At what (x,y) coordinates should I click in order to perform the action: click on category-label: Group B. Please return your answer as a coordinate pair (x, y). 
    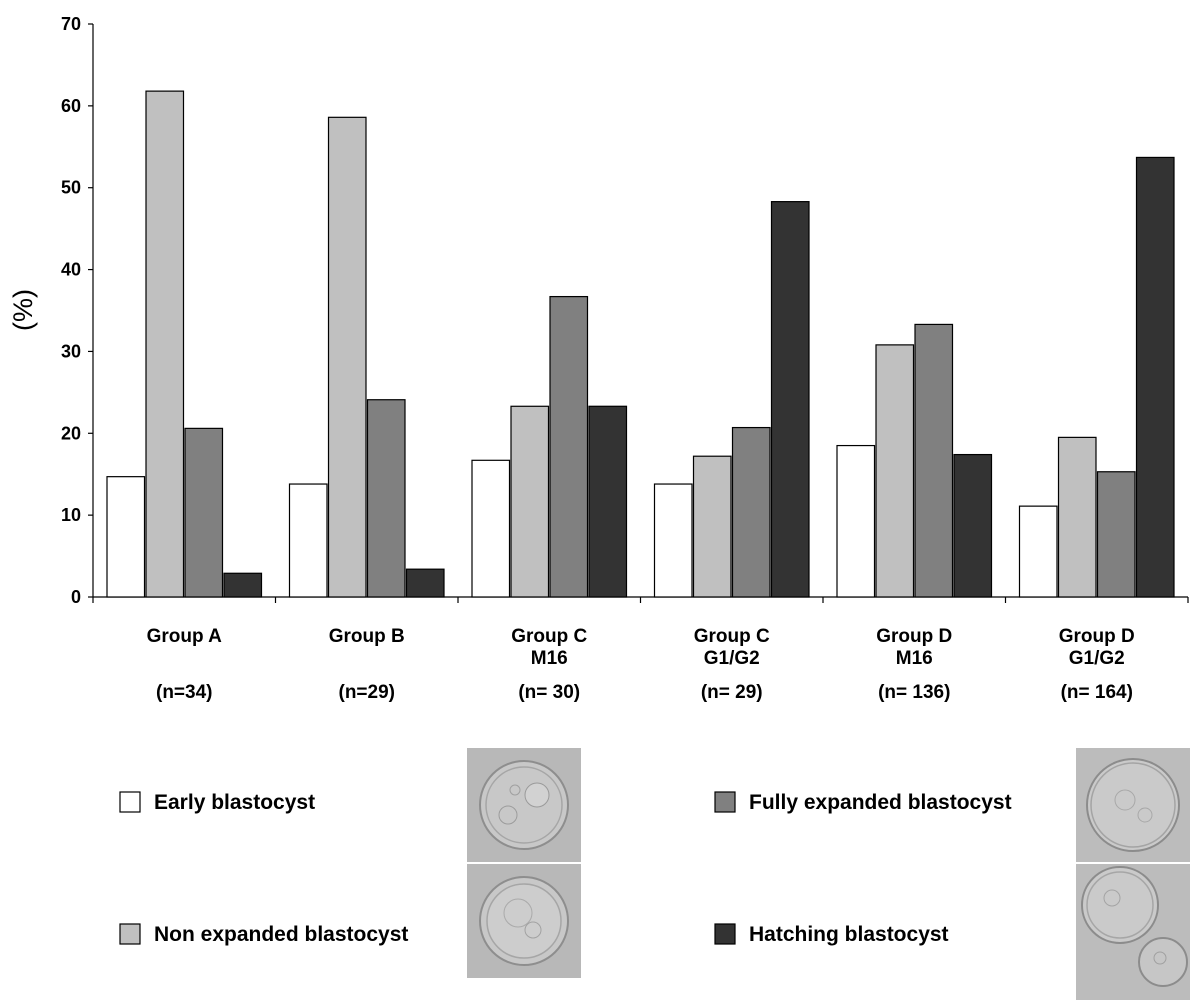
    Looking at the image, I should click on (367, 636).